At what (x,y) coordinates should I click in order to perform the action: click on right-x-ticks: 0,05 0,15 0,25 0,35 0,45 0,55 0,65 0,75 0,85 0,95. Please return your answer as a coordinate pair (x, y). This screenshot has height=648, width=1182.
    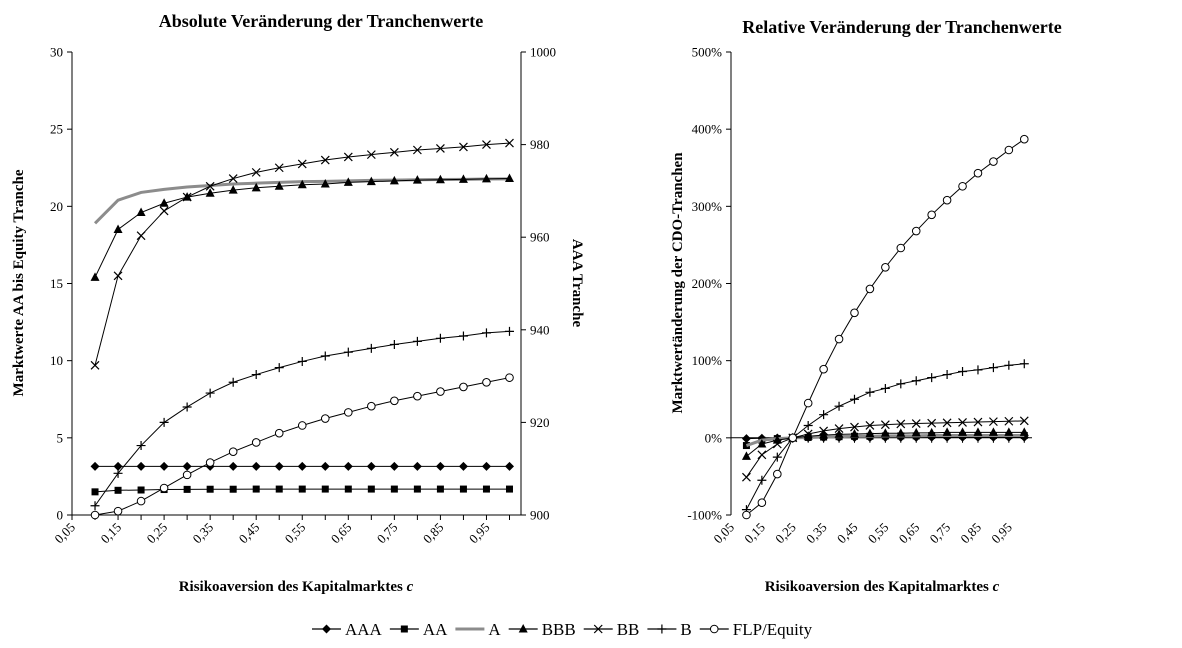
    Looking at the image, I should click on (867, 492).